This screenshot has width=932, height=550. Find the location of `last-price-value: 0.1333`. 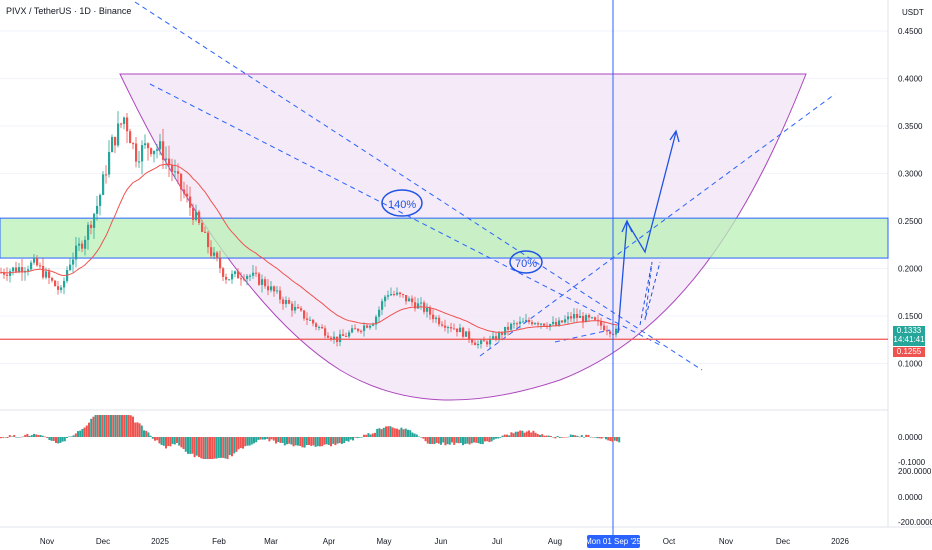

last-price-value: 0.1333 is located at coordinates (909, 330).